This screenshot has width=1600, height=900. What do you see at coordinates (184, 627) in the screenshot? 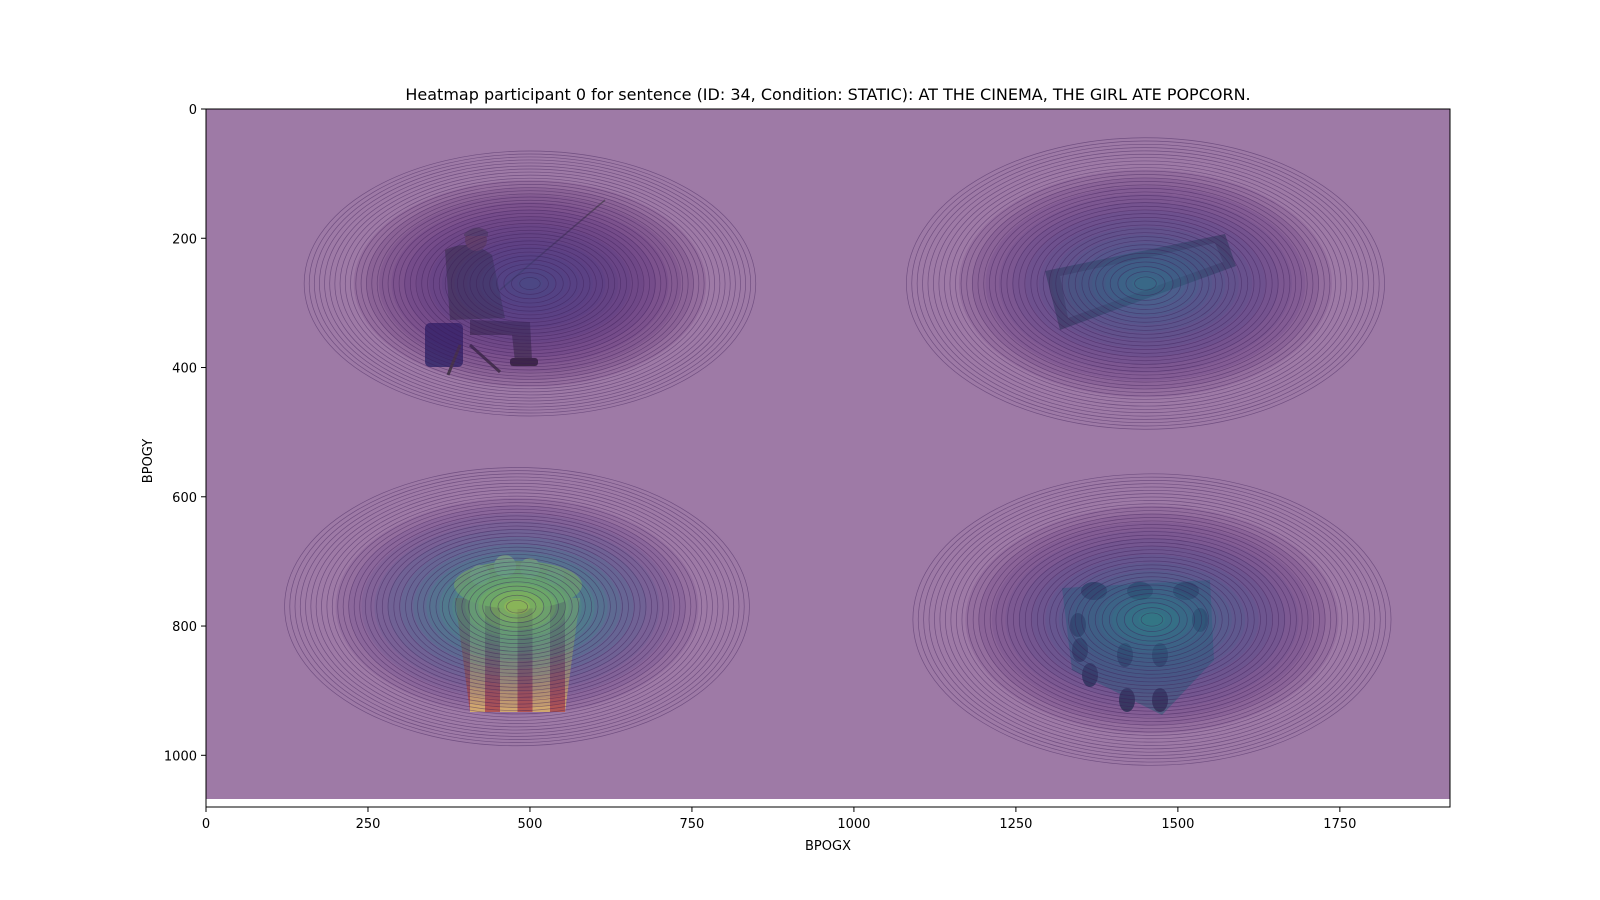
I see `y-tick-label: 800` at bounding box center [184, 627].